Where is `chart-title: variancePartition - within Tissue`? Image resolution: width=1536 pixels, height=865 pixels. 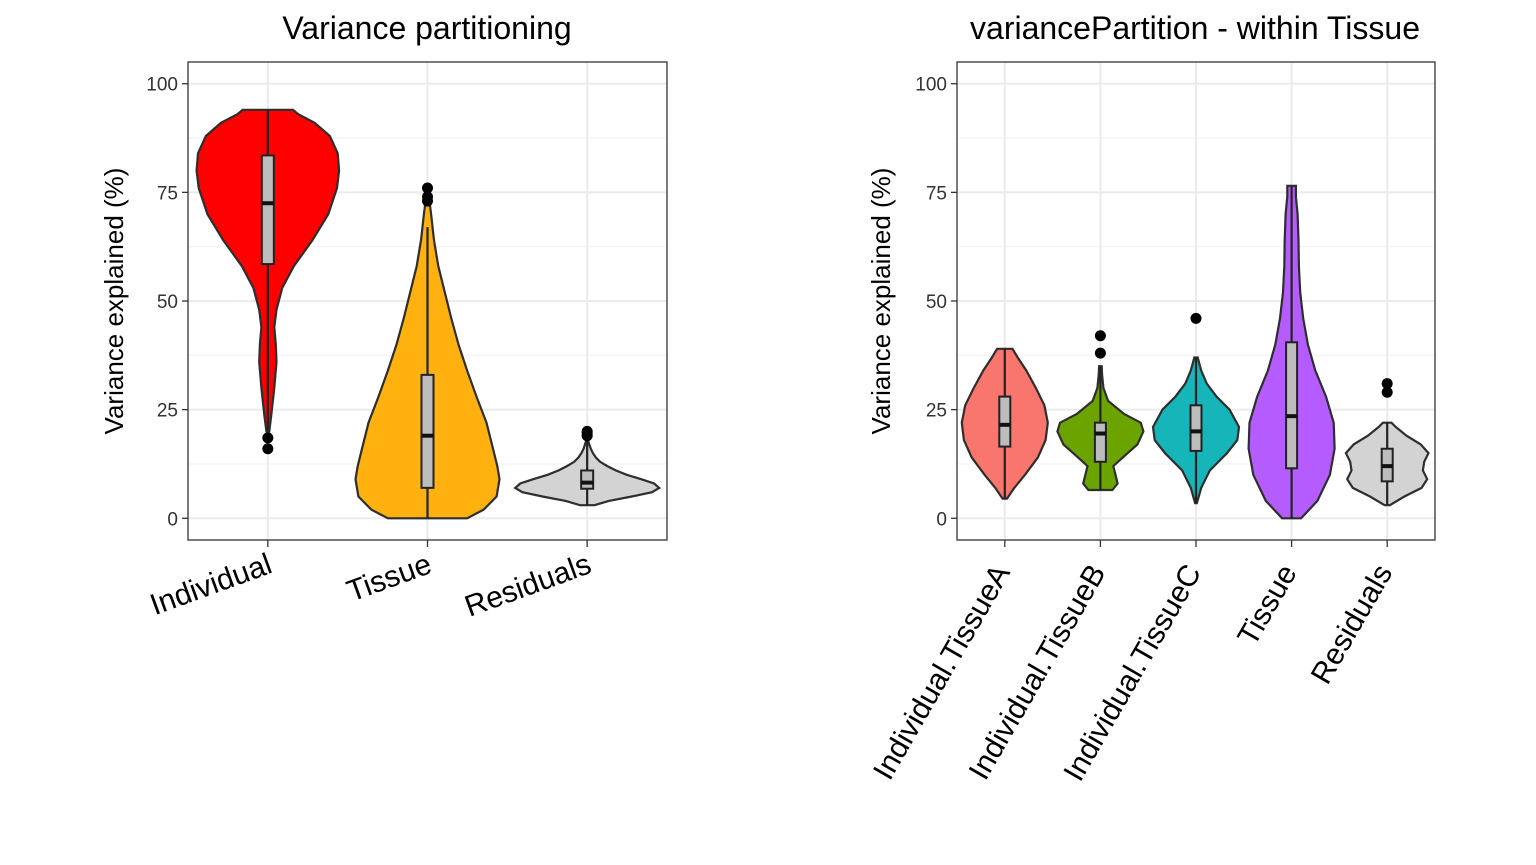
chart-title: variancePartition - within Tissue is located at coordinates (1195, 28).